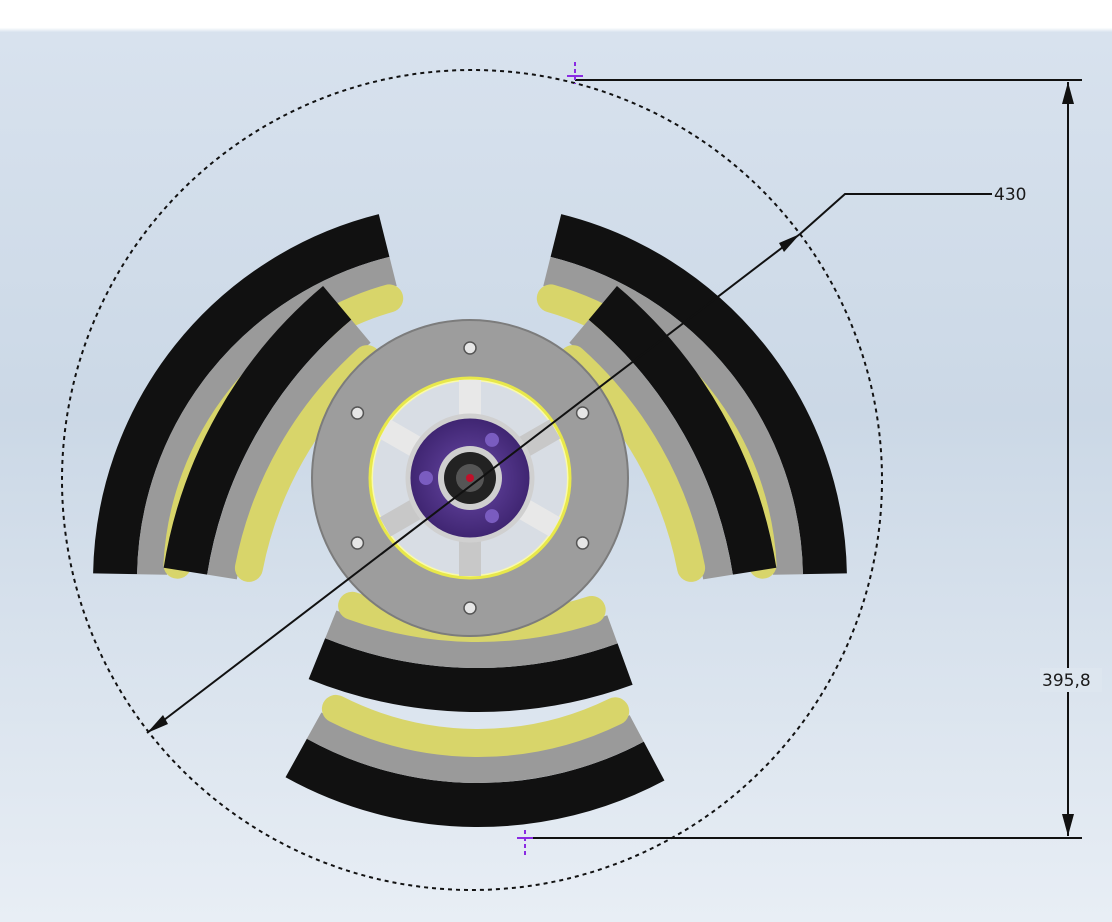  I want to click on arrow-head-top, so click(1068, 93).